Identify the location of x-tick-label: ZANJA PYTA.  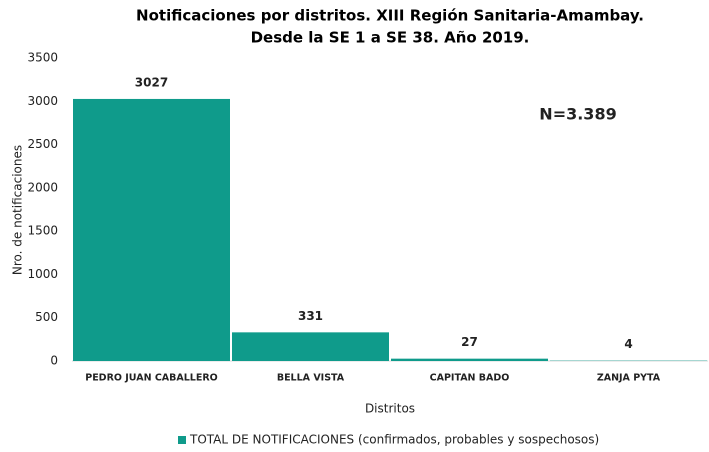
(629, 378).